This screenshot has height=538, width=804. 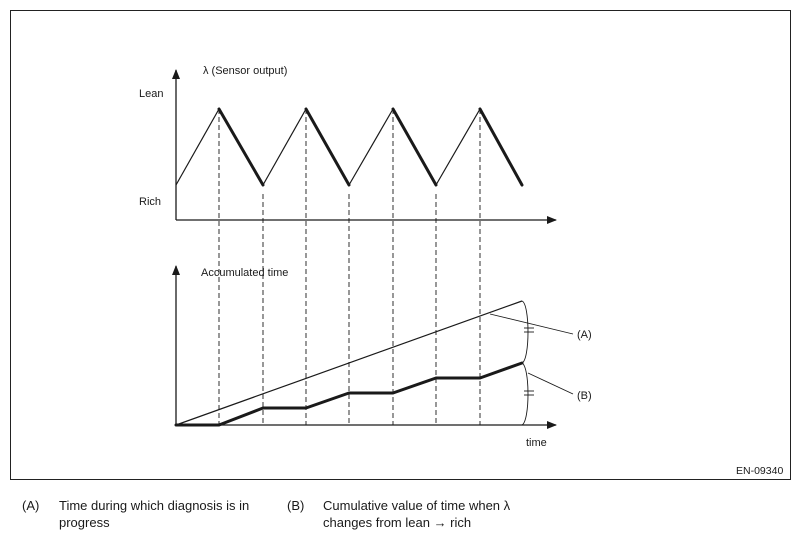 I want to click on legend-key-a: (A), so click(x=31, y=505).